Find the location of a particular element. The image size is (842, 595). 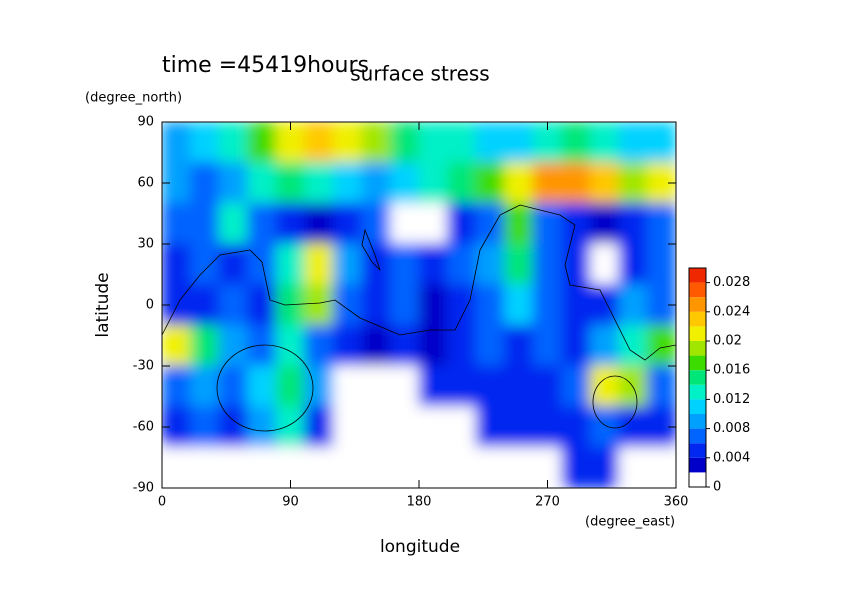

x-tick-label: 90 is located at coordinates (290, 502).